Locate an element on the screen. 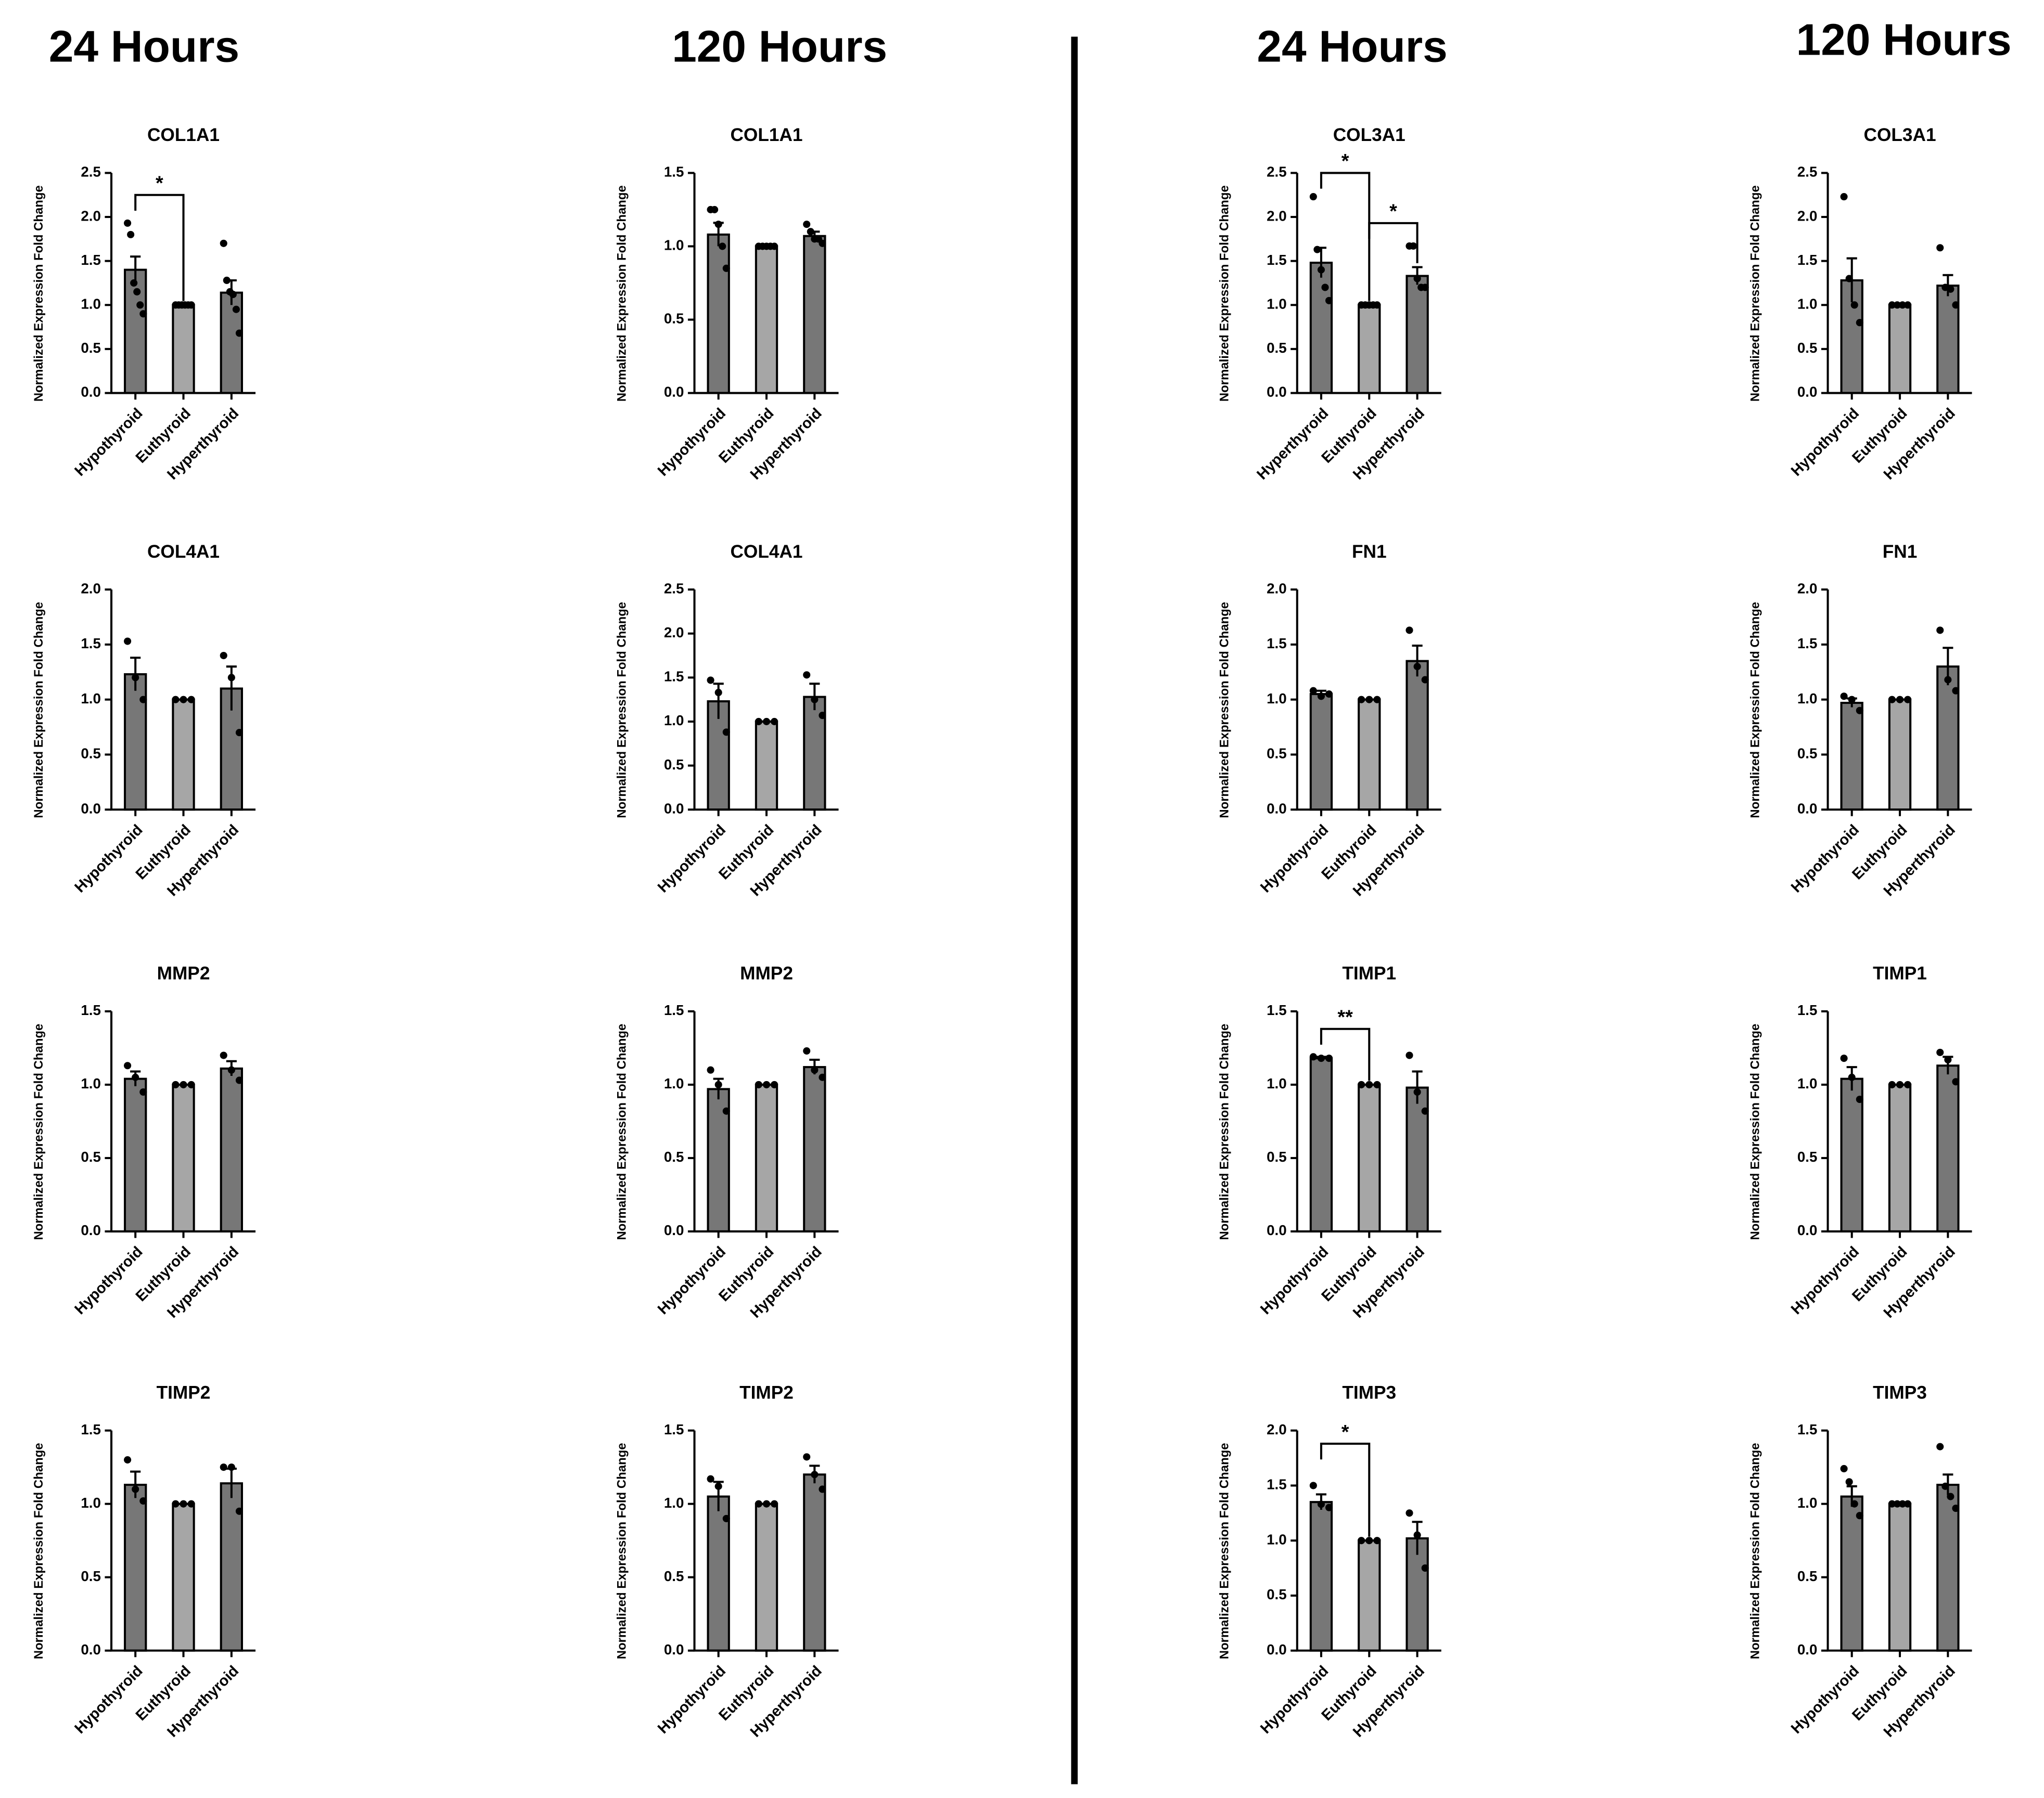 This screenshot has height=1798, width=2044. chart-title: TIMP2 is located at coordinates (766, 1392).